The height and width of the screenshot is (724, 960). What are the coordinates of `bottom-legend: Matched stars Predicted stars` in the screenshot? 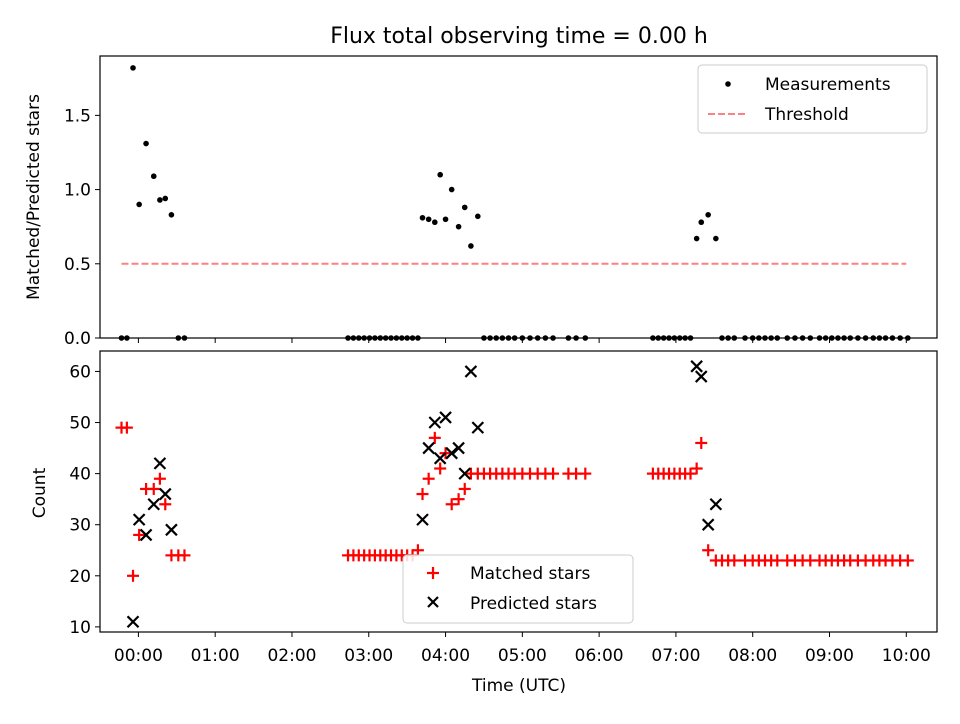 It's located at (518, 589).